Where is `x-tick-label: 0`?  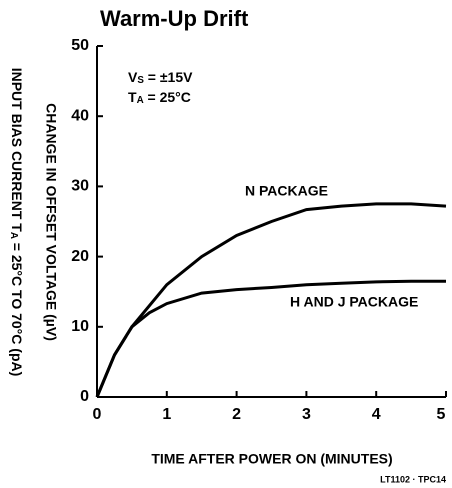 x-tick-label: 0 is located at coordinates (97, 414).